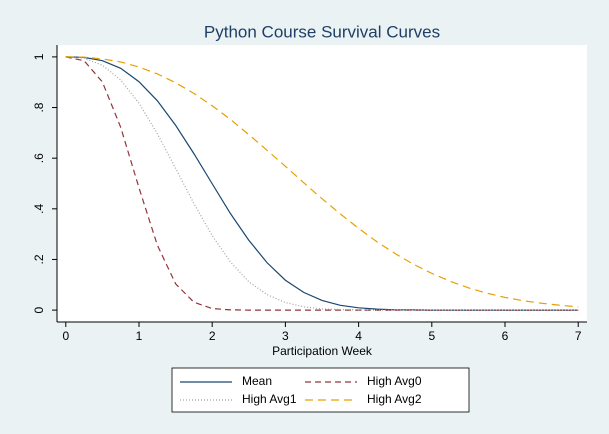 Image resolution: width=609 pixels, height=434 pixels. I want to click on legend, so click(320, 390).